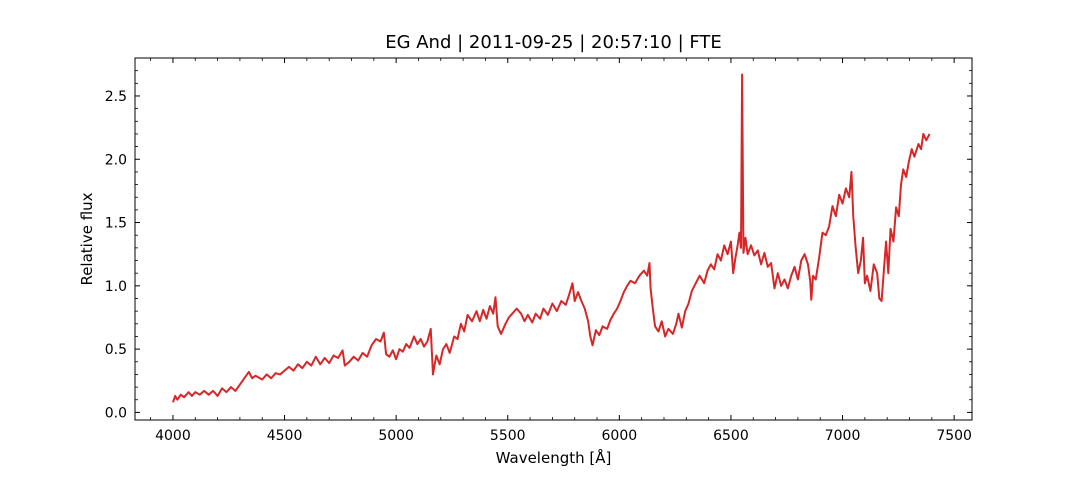 The height and width of the screenshot is (484, 1080). Describe the element at coordinates (553, 42) in the screenshot. I see `chart-title: EG And | 2011-09-25 | 20:57:10 | FTE` at that location.